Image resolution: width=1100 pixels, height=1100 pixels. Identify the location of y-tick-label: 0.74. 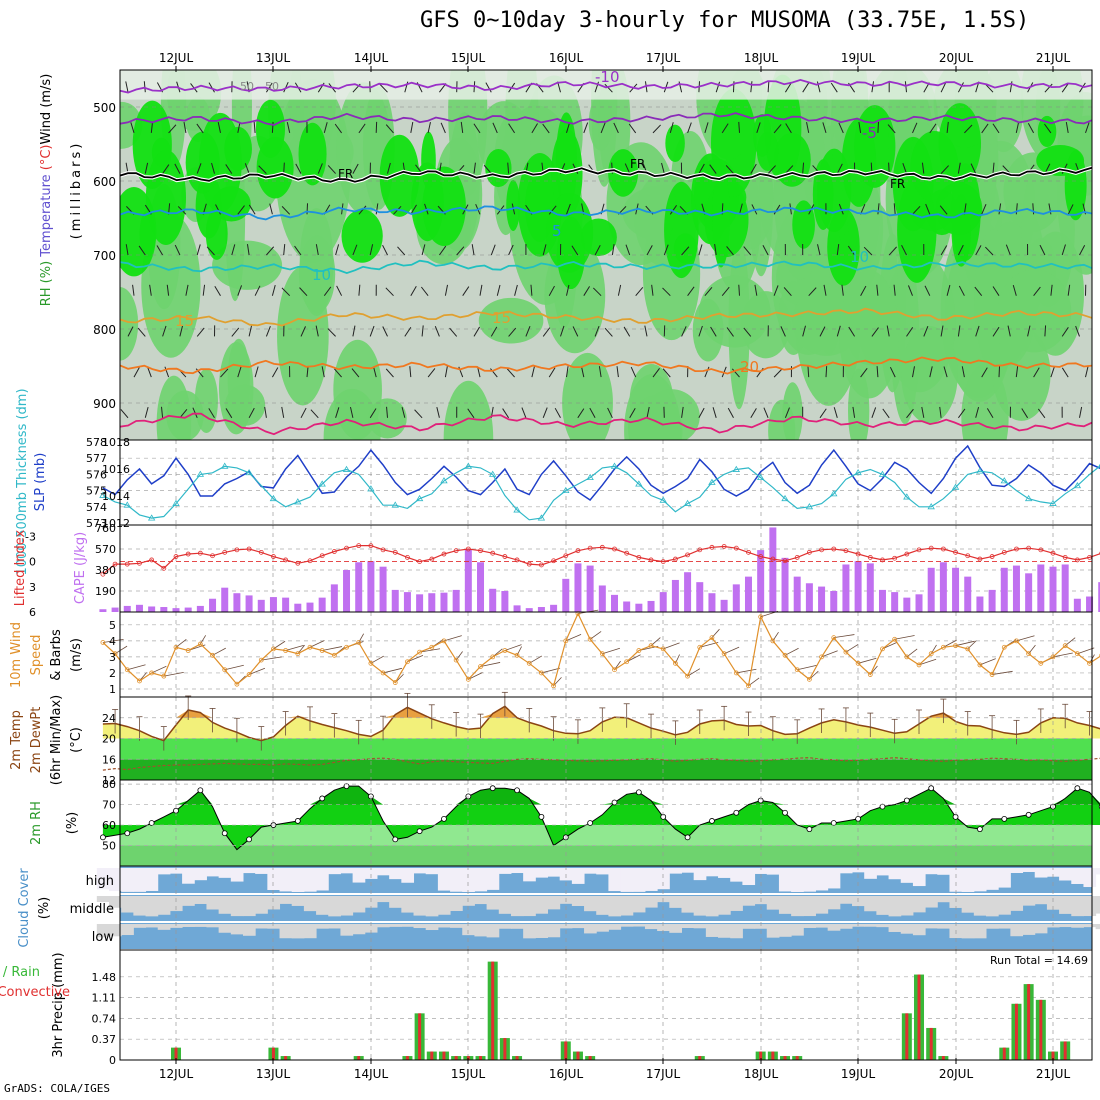
(104, 1018).